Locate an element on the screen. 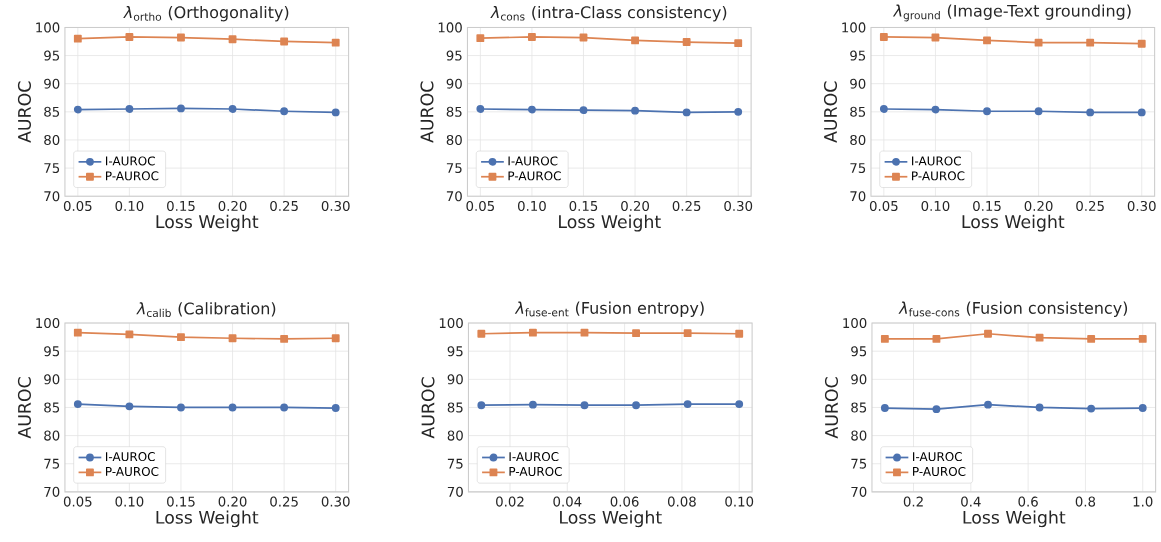  chart-title: λ$_{fuse-ent}$ (Fusion entropy) is located at coordinates (609, 309).